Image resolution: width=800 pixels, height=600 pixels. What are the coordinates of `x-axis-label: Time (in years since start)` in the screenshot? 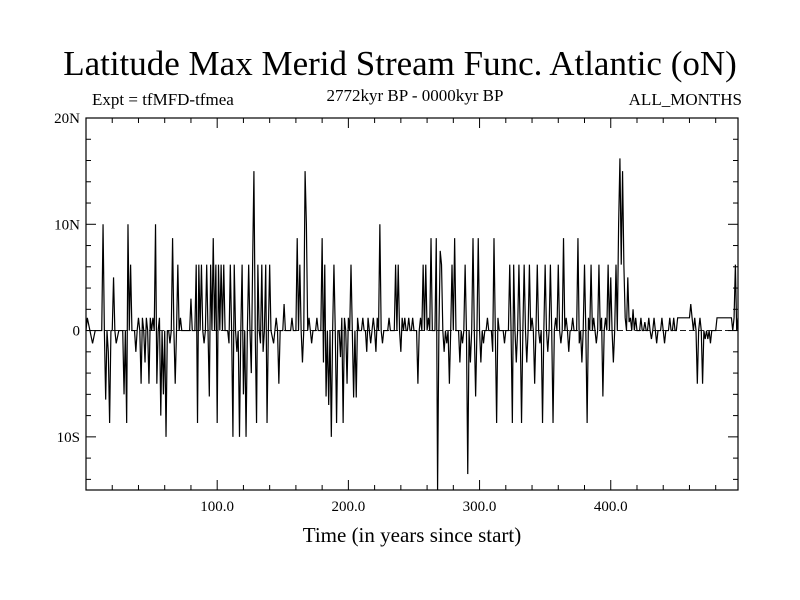 It's located at (412, 535).